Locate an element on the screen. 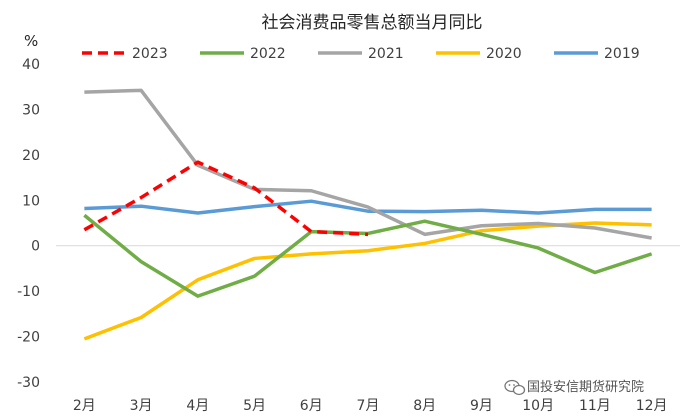 This screenshot has height=420, width=700. legend: 2023 2022 2021 2020 2019 is located at coordinates (361, 54).